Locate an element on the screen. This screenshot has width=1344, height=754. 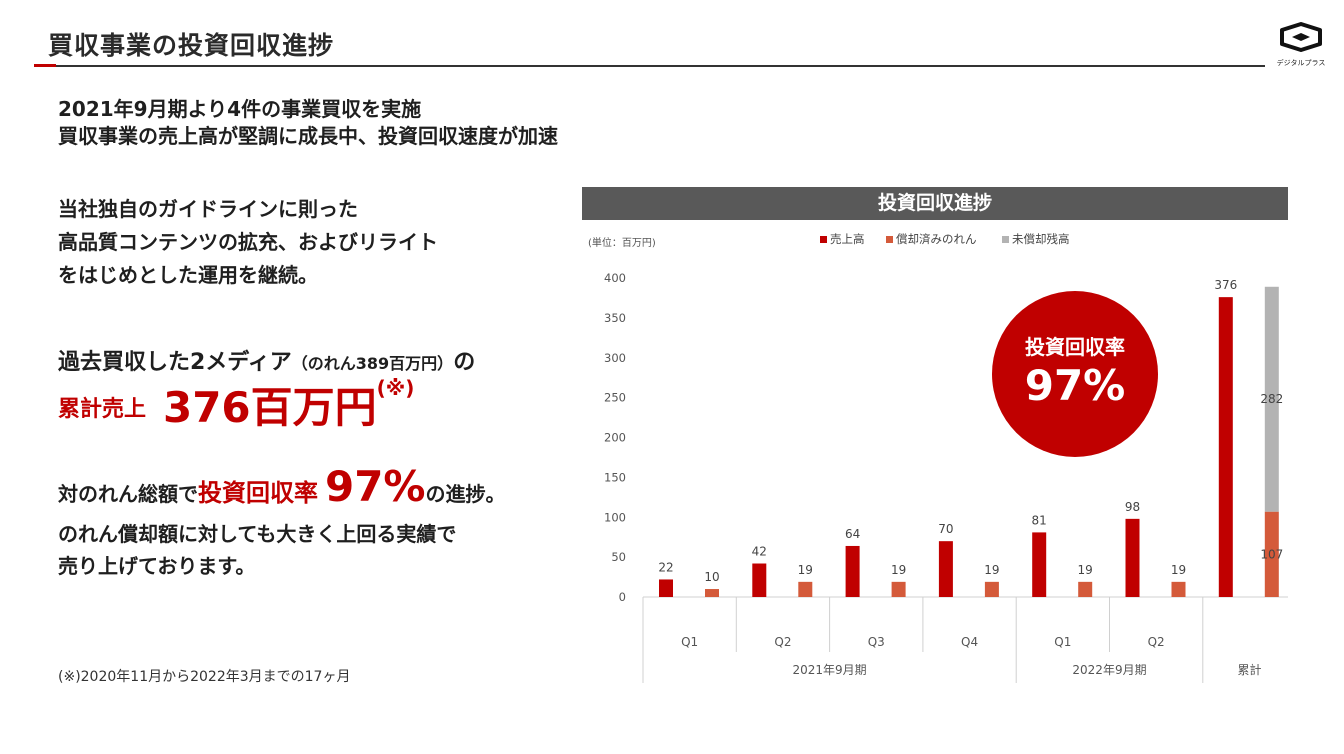
data-label-amortized-2: 19 is located at coordinates (898, 570).